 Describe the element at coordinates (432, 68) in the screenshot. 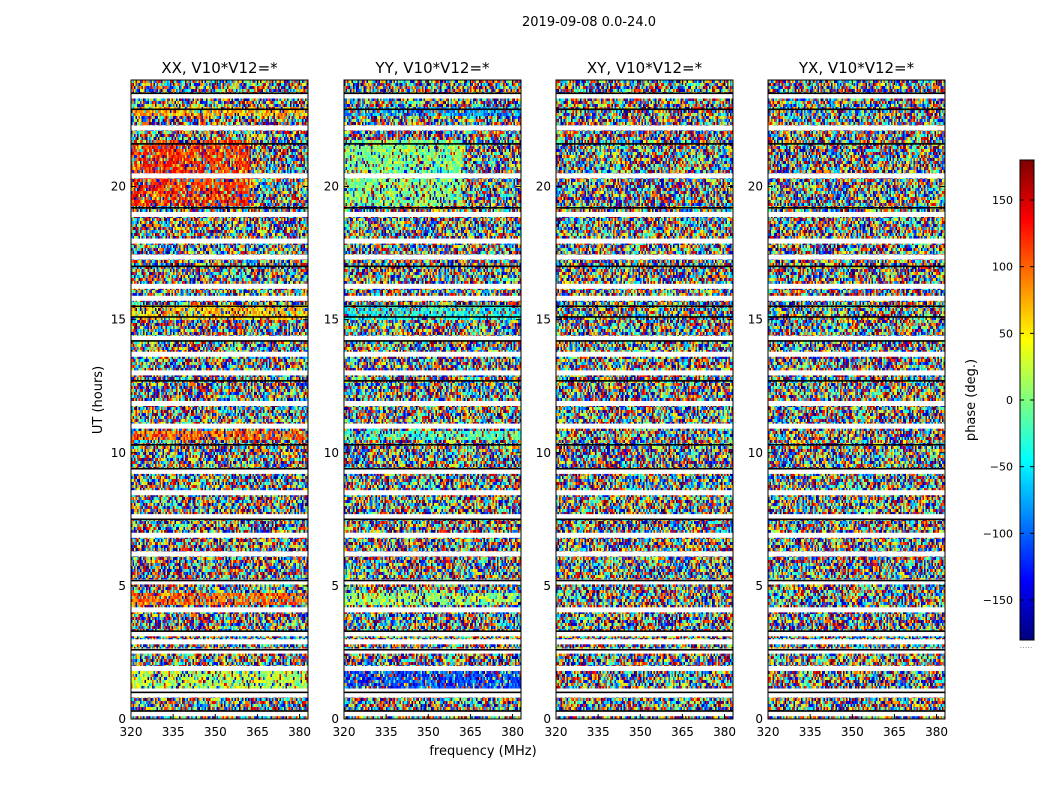

I see `panel-title: YY, V10*V12=*` at that location.